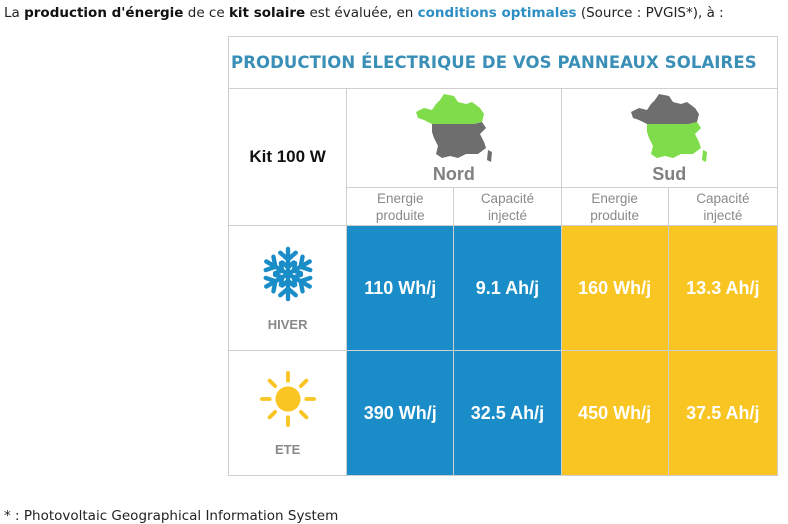 The width and height of the screenshot is (788, 524). What do you see at coordinates (507, 413) in the screenshot?
I see `value-ete-nord-capacite: 32.5 Ah/j` at bounding box center [507, 413].